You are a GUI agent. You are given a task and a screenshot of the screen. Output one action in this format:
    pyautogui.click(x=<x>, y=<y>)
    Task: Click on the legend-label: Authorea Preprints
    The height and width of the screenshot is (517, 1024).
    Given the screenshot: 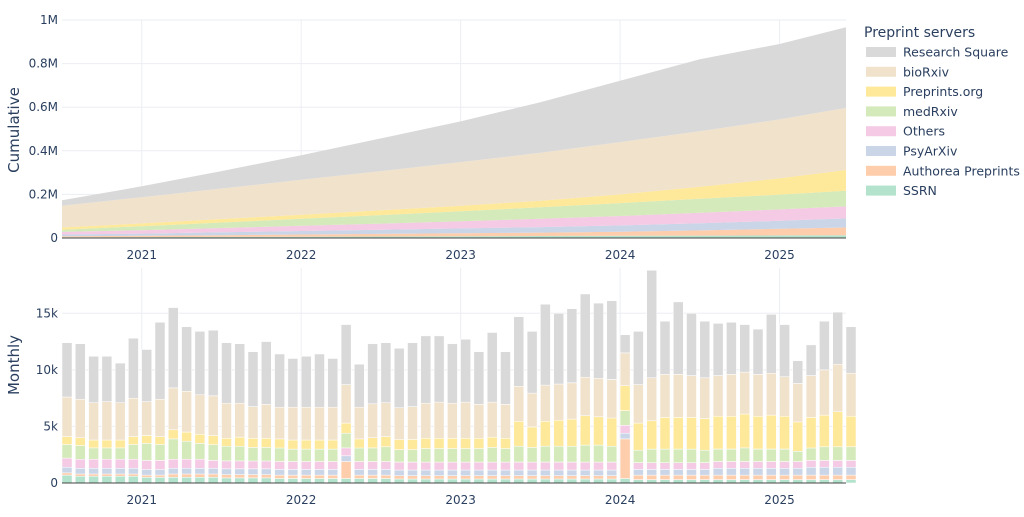 What is the action you would take?
    pyautogui.click(x=961, y=170)
    